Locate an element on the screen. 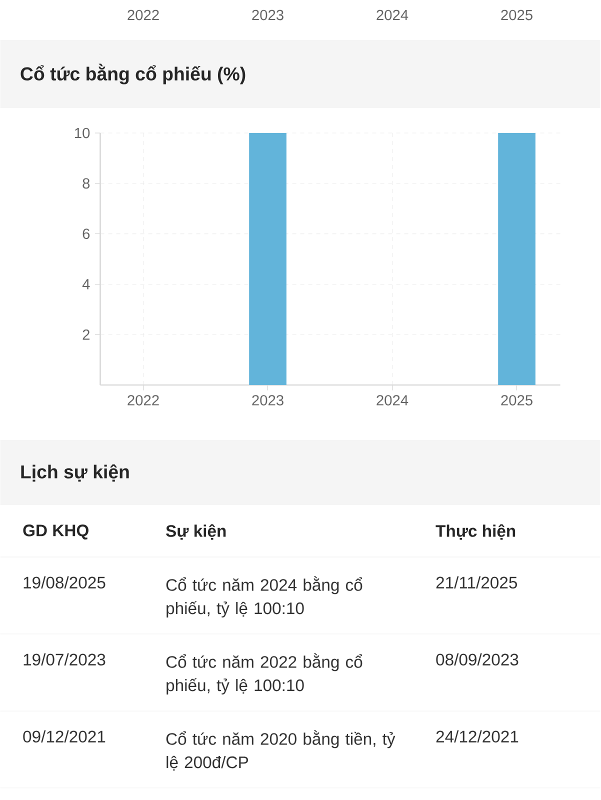 Image resolution: width=601 pixels, height=800 pixels. text: Cổ tức năm 2020 bằng tiền, tỷ lệ 200đ/CP is located at coordinates (281, 750).